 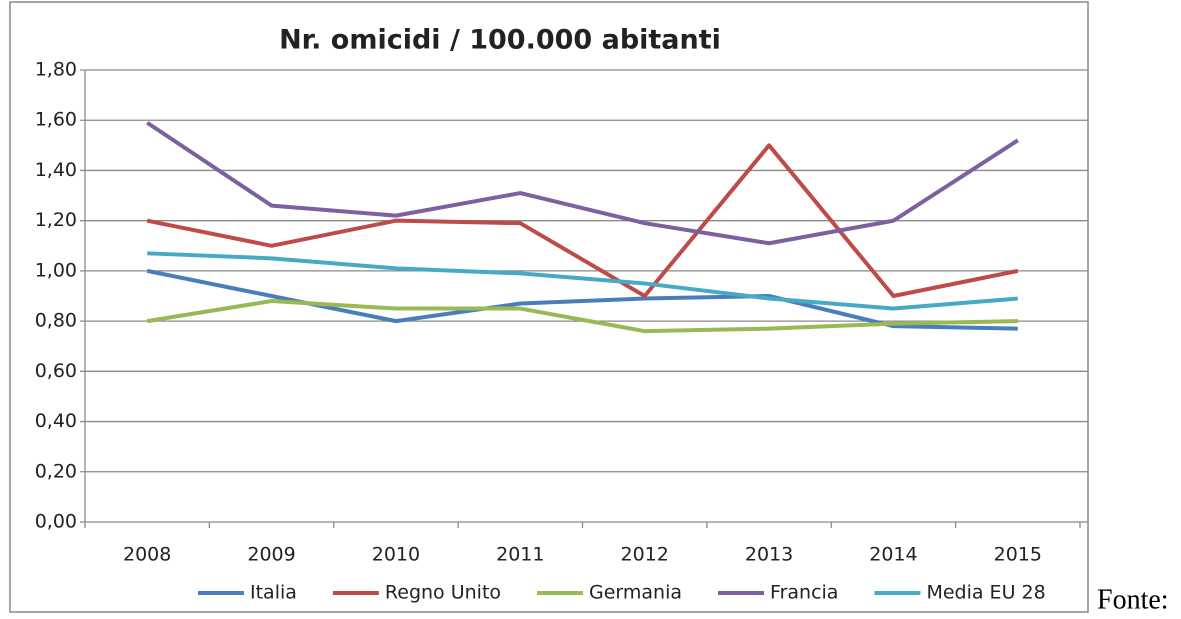 What do you see at coordinates (271, 555) in the screenshot?
I see `x-tick-label: 2009` at bounding box center [271, 555].